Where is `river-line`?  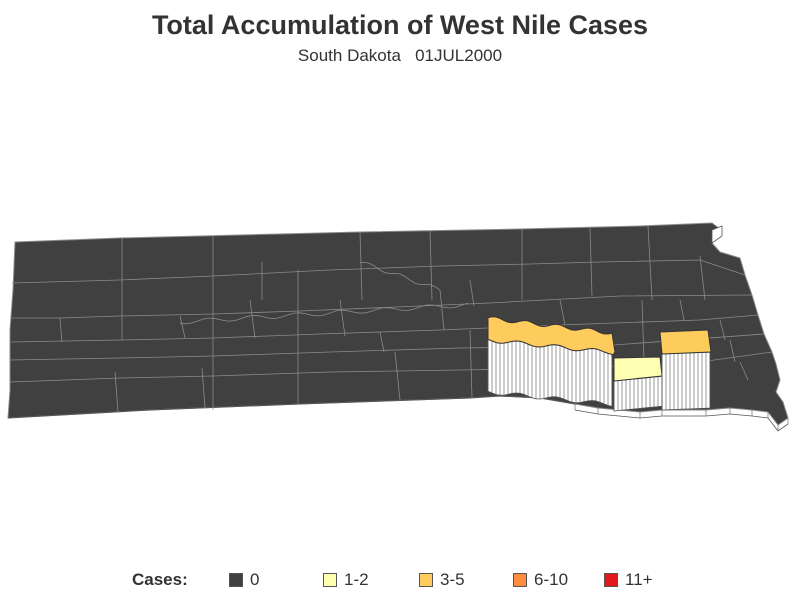
river-line is located at coordinates (324, 313).